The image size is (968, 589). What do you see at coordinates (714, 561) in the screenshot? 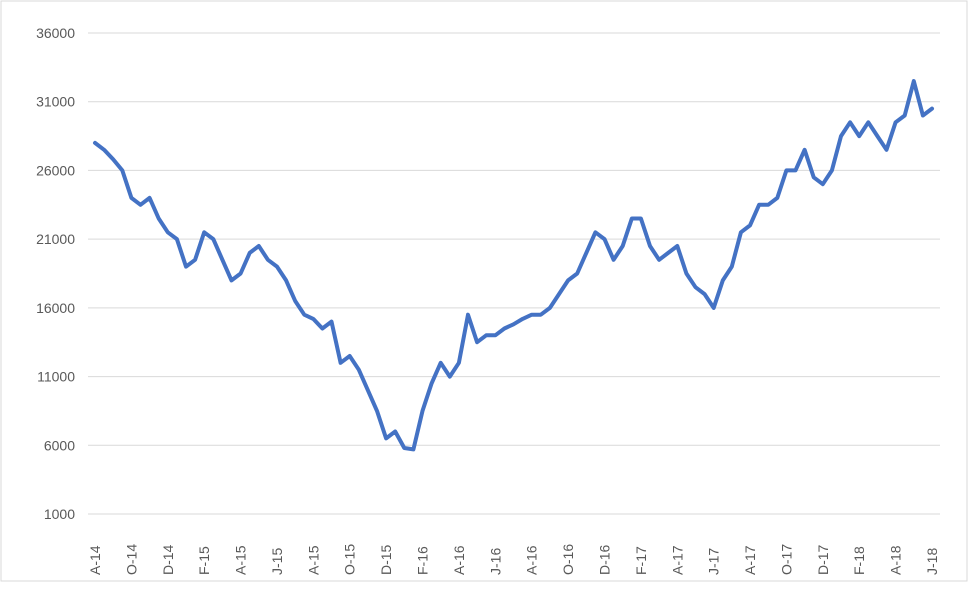
I see `x-tick-label: J-17` at bounding box center [714, 561].